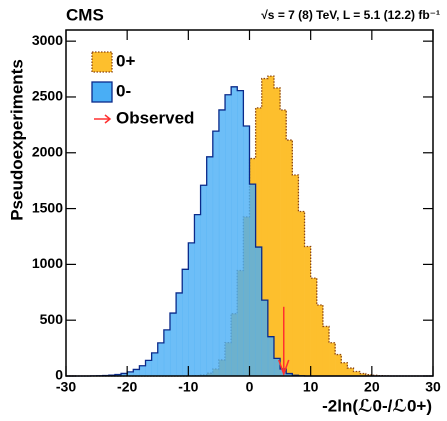 Image resolution: width=447 pixels, height=421 pixels. Describe the element at coordinates (250, 387) in the screenshot. I see `x-tick-label: 0` at that location.